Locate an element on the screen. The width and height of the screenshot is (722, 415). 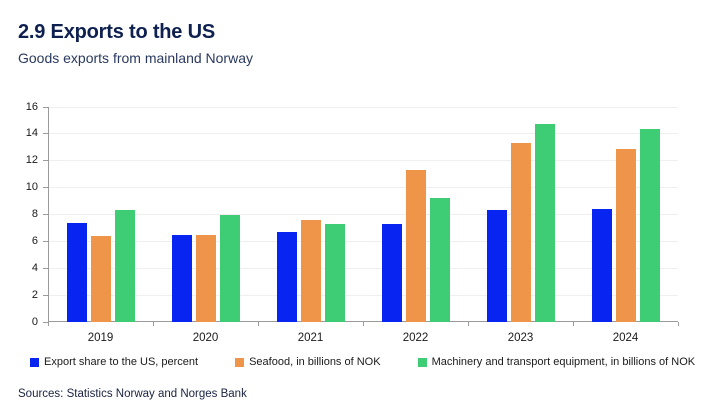
x-axis-label: 2024 is located at coordinates (625, 338).